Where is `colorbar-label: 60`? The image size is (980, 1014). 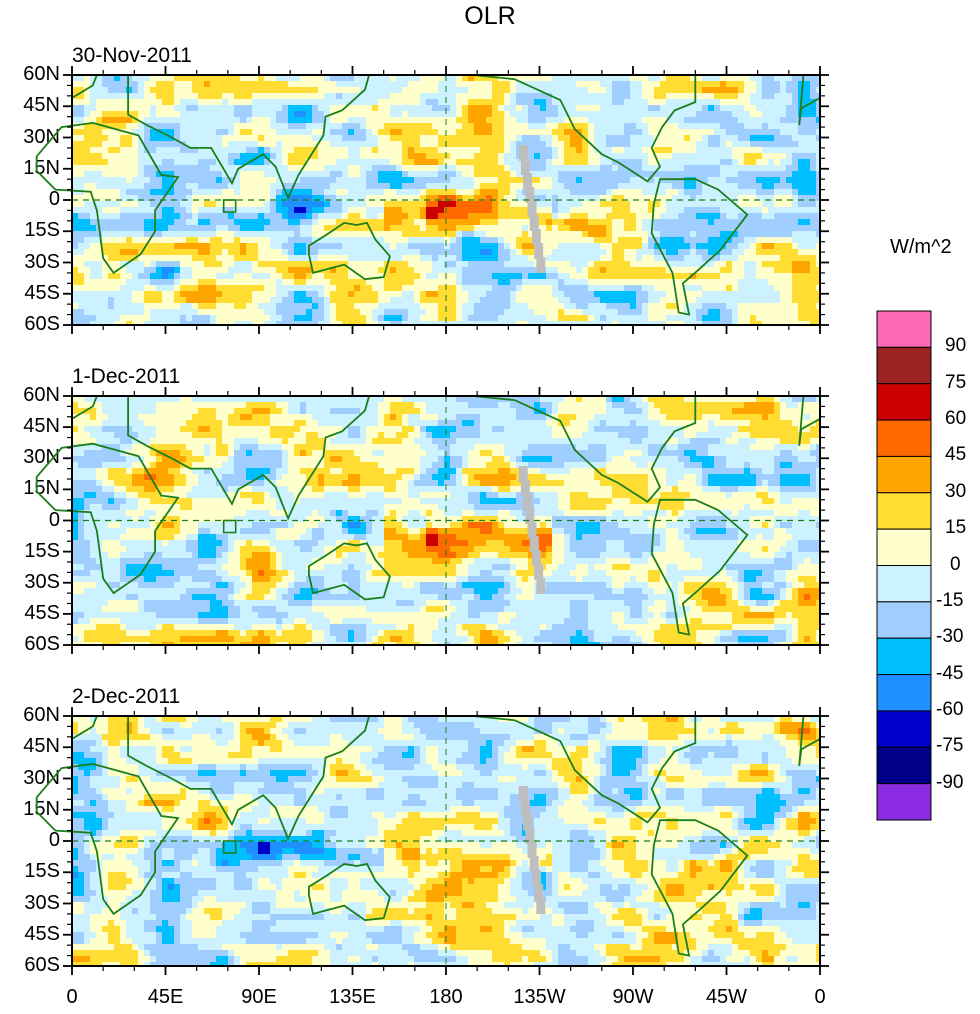 colorbar-label: 60 is located at coordinates (956, 419).